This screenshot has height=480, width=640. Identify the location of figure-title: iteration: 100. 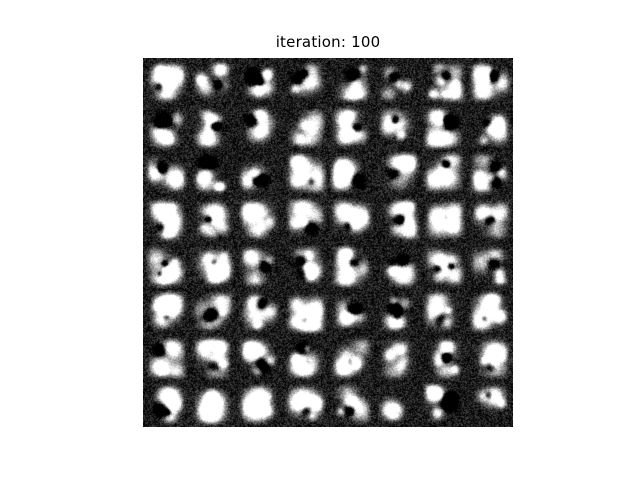
(328, 42).